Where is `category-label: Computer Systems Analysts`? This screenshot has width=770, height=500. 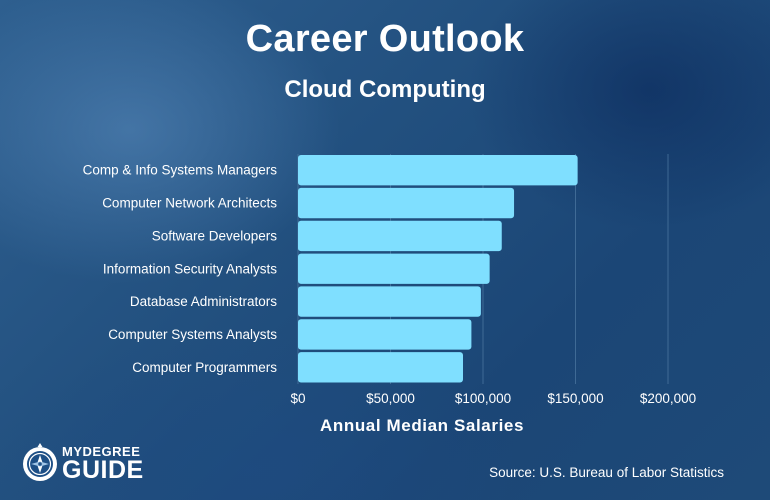 category-label: Computer Systems Analysts is located at coordinates (192, 334).